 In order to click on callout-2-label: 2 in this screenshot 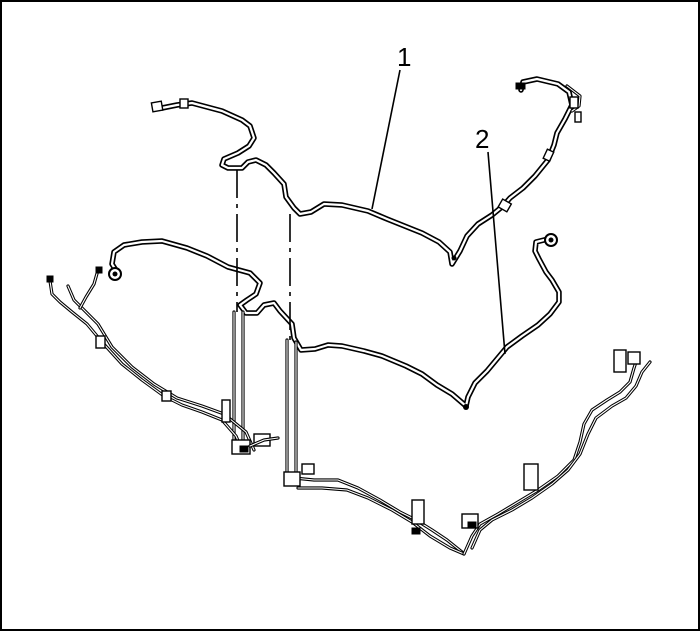, I will do `click(482, 139)`.